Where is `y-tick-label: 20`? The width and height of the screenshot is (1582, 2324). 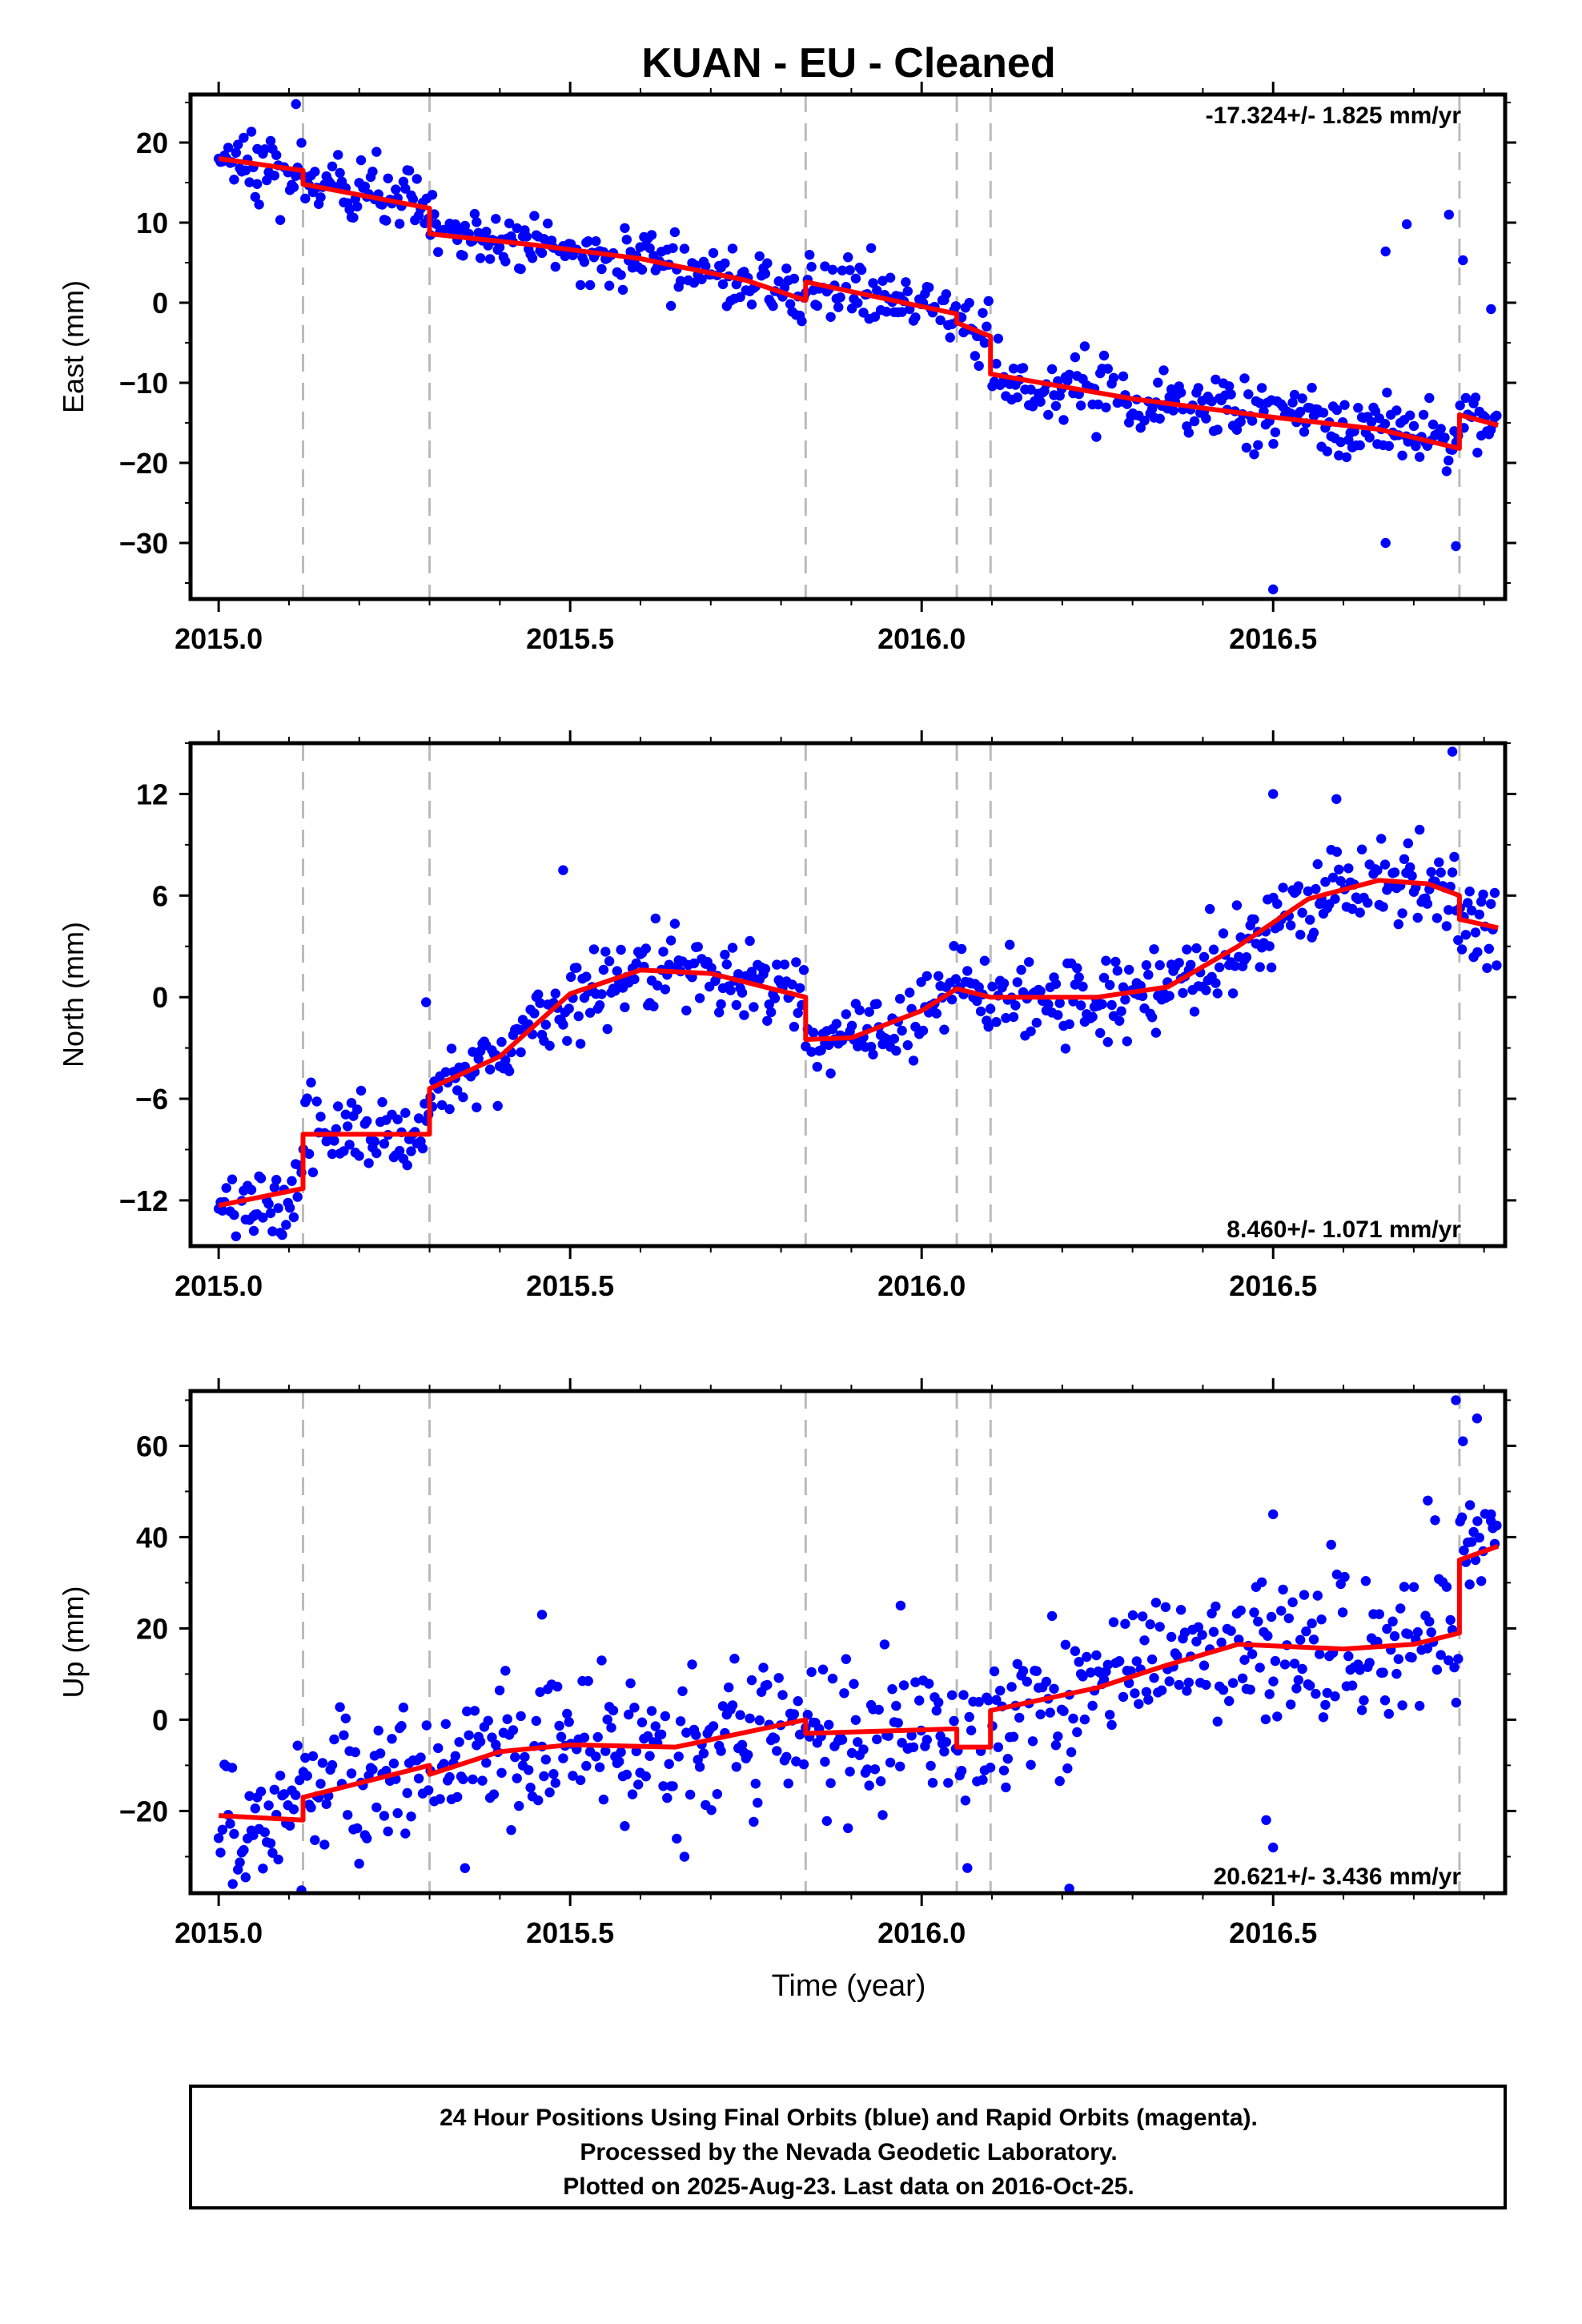 y-tick-label: 20 is located at coordinates (152, 143).